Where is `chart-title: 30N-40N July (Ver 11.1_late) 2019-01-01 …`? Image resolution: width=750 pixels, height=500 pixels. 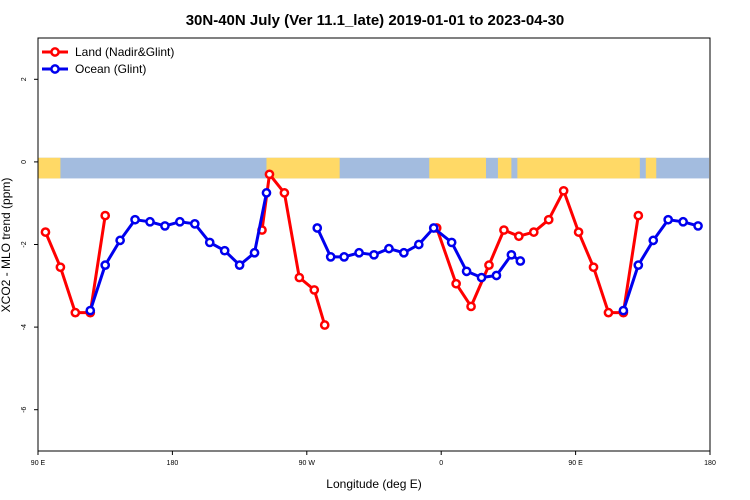 chart-title: 30N-40N July (Ver 11.1_late) 2019-01-01 … is located at coordinates (375, 20).